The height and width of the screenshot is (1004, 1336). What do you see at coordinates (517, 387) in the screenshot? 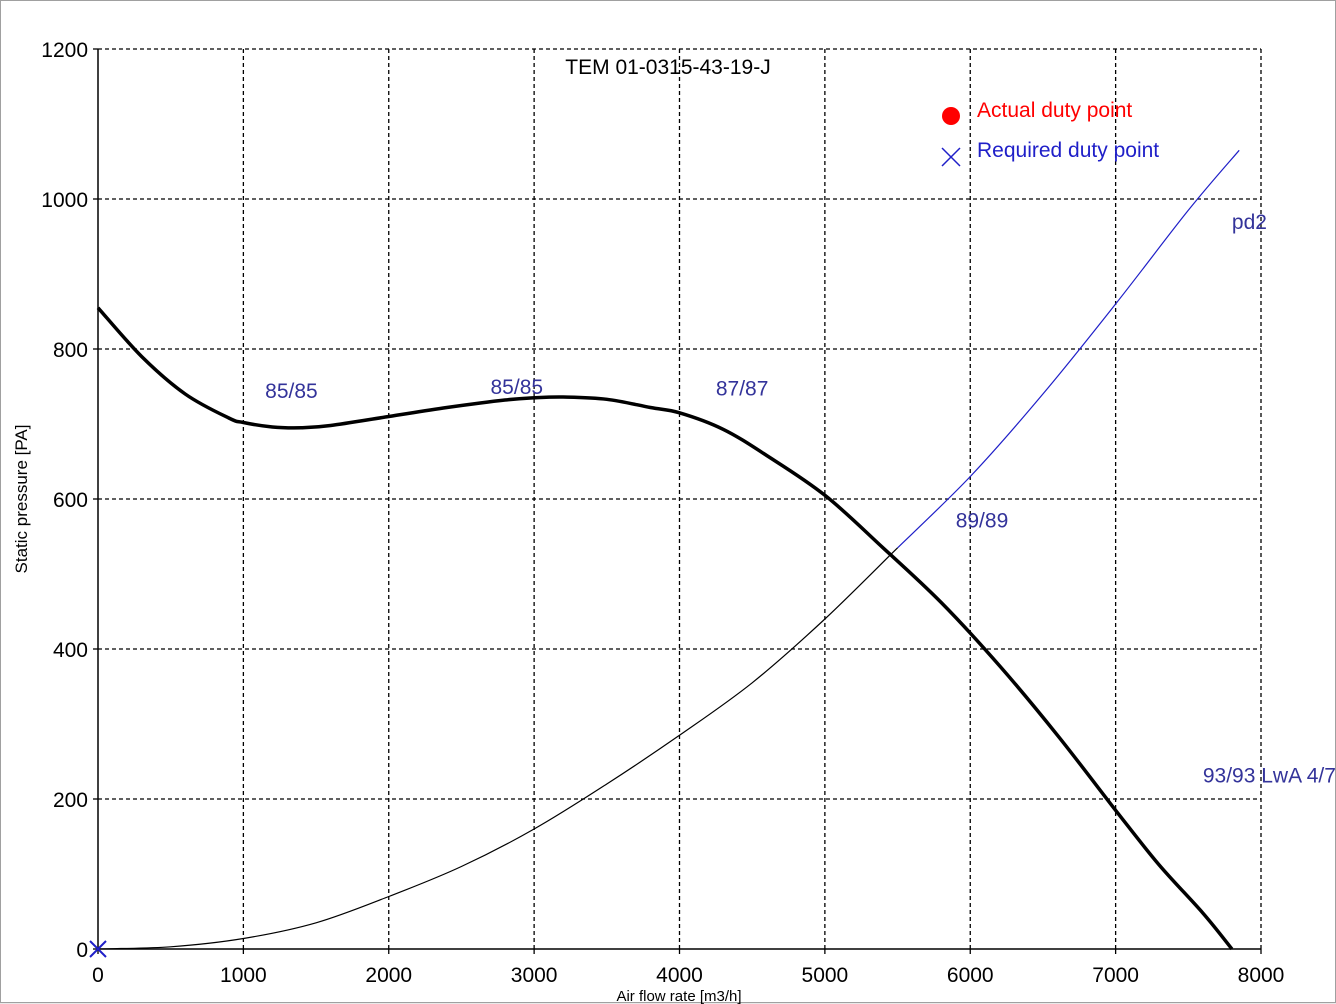
I see `curve-label-1: 85/85` at bounding box center [517, 387].